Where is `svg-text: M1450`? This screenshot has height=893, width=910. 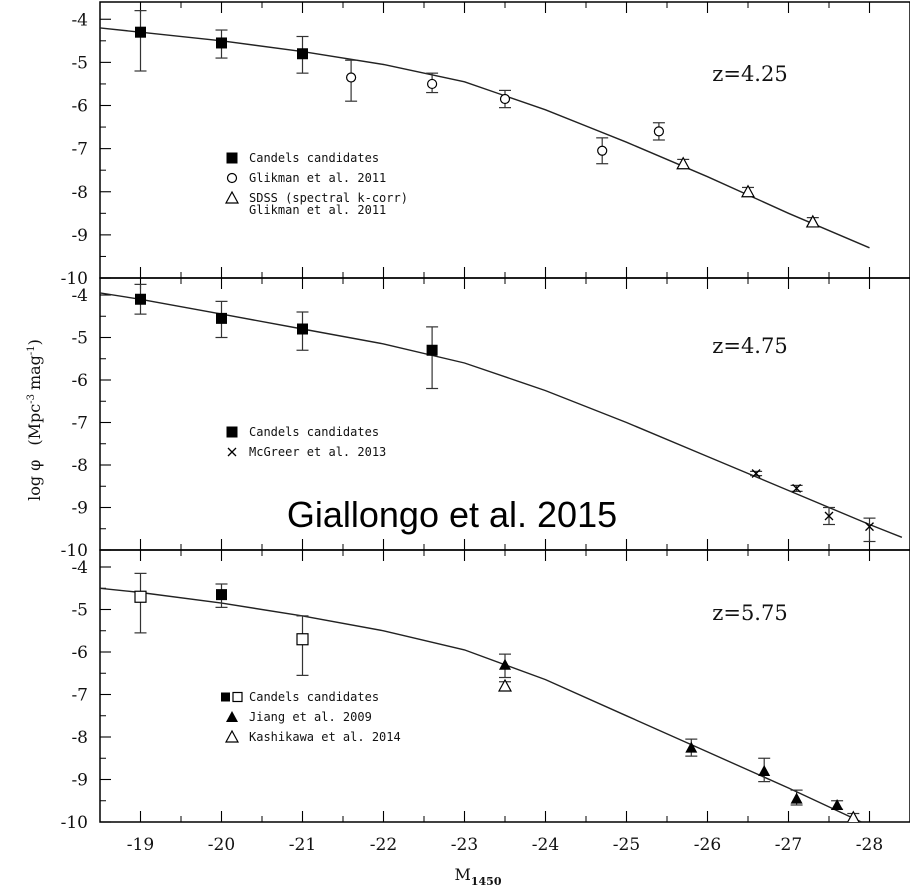
svg-text: M1450 is located at coordinates (477, 876).